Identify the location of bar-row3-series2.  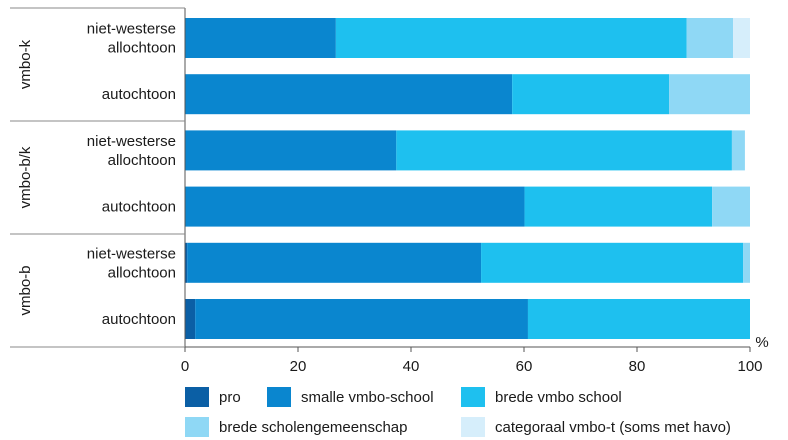
(618, 206).